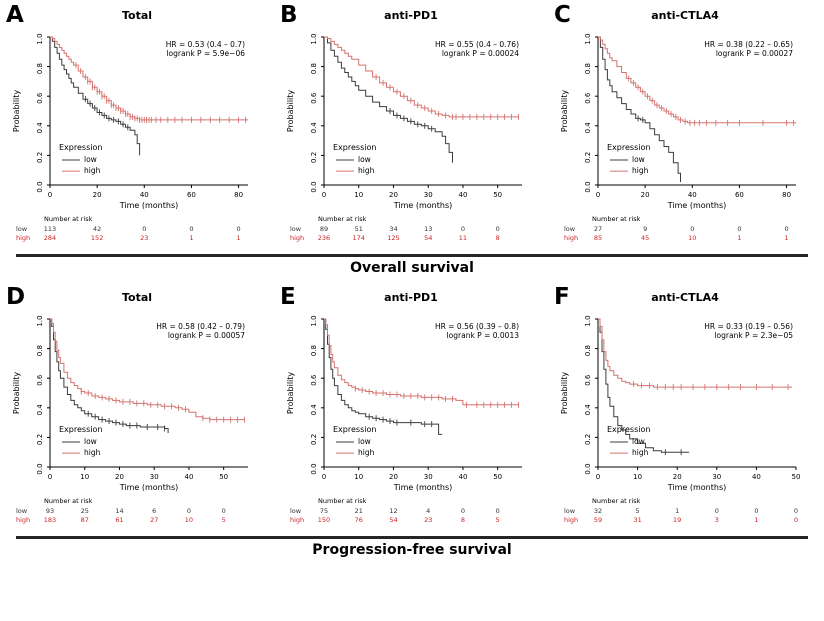  What do you see at coordinates (748, 326) in the screenshot?
I see `stat-line: HR = 0.33 (0.19 – 0.56)` at bounding box center [748, 326].